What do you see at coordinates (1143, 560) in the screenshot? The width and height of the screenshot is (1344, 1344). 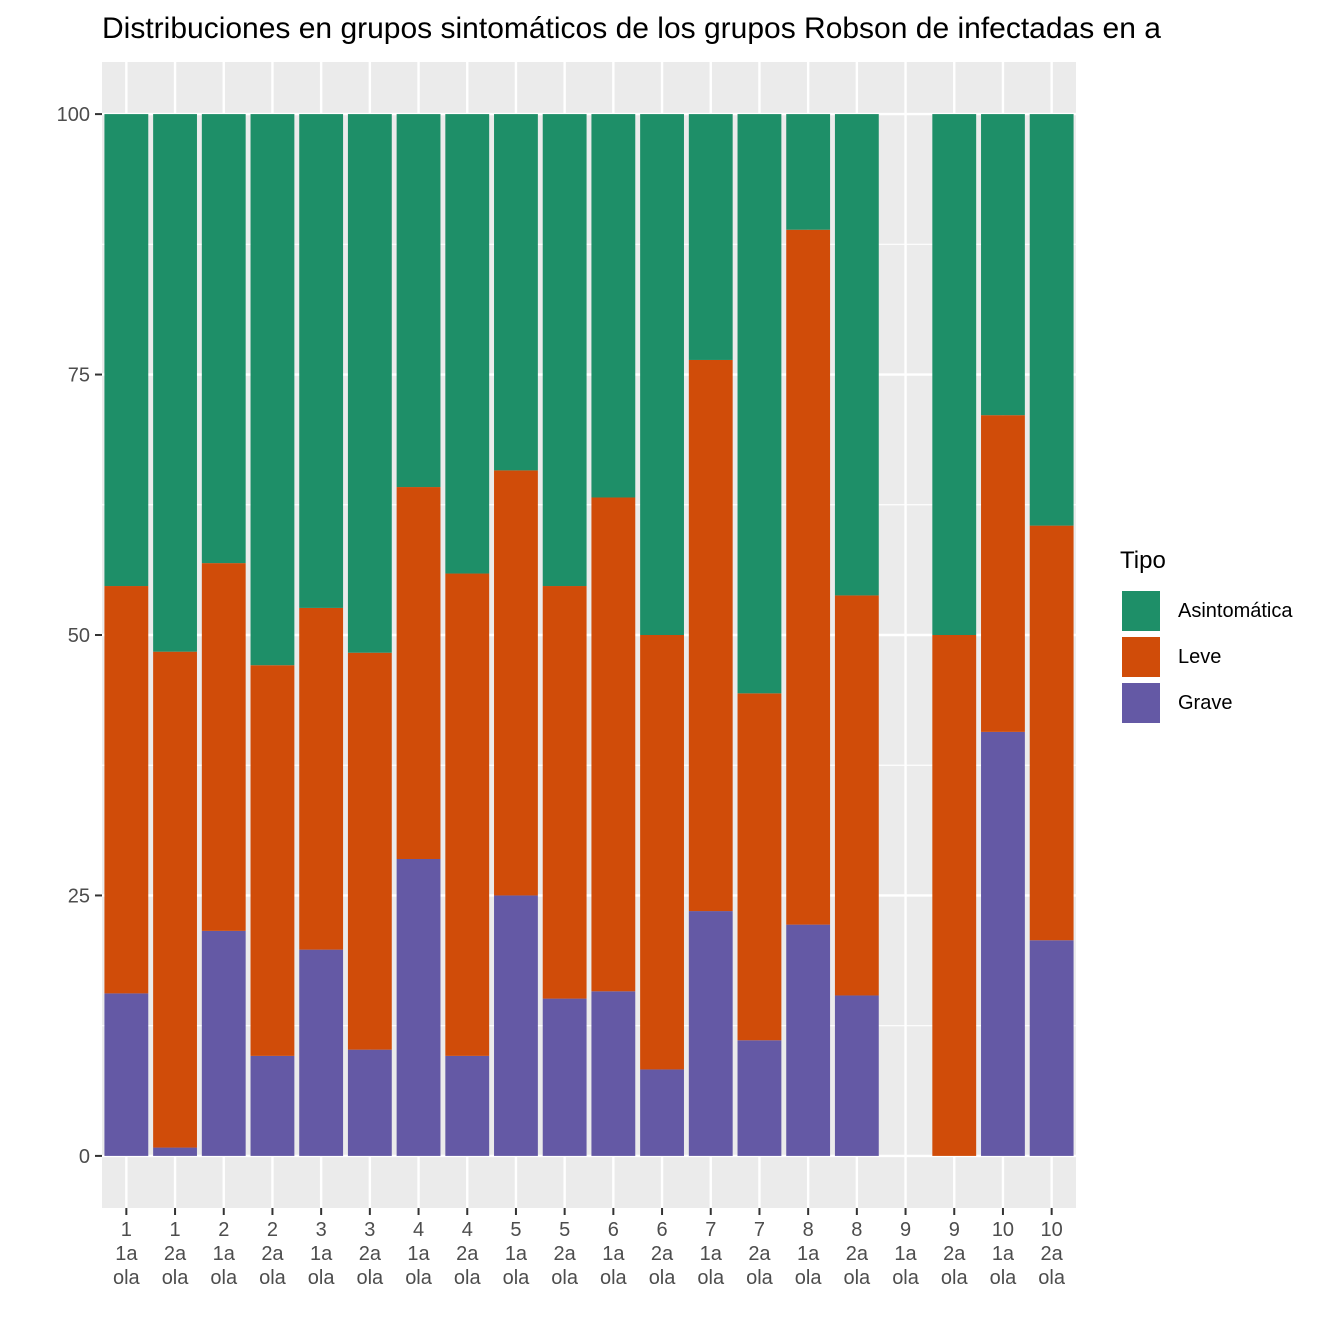 I see `legend-title: Tipo` at bounding box center [1143, 560].